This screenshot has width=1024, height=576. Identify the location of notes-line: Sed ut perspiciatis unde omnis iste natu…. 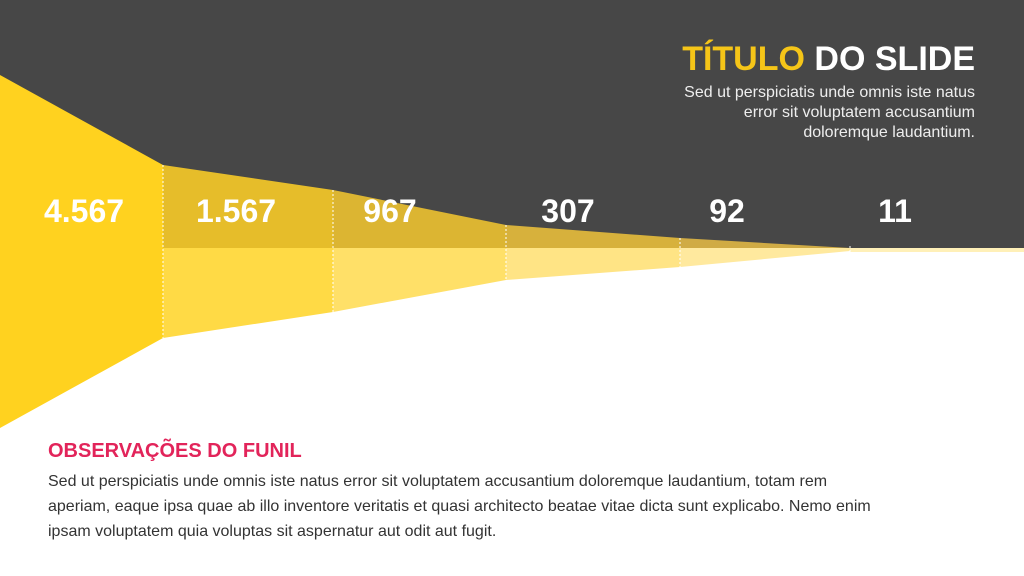
(438, 481).